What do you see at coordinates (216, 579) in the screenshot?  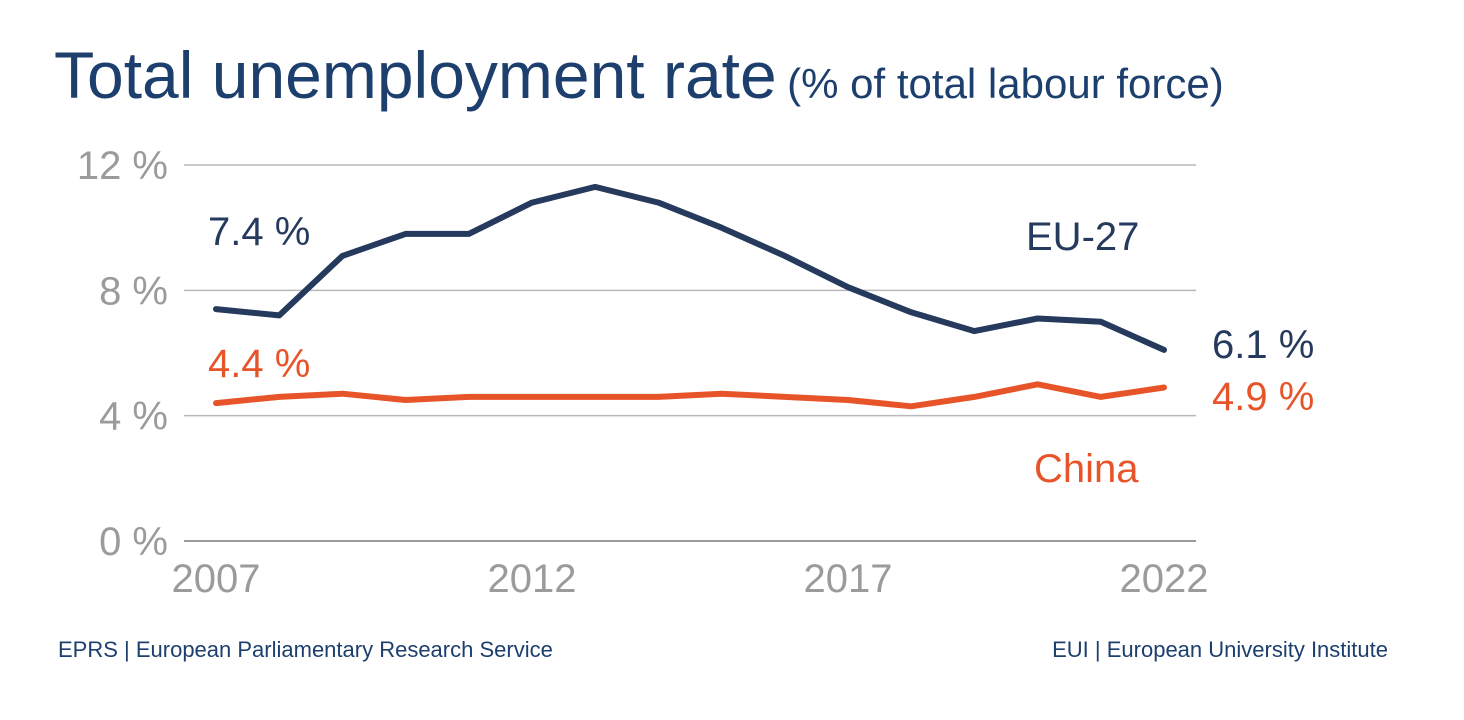 I see `x-tick-label-2007: 2007` at bounding box center [216, 579].